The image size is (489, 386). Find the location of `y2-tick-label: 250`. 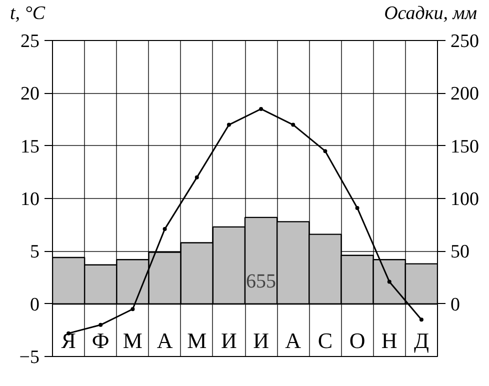

y2-tick-label: 250 is located at coordinates (464, 41).